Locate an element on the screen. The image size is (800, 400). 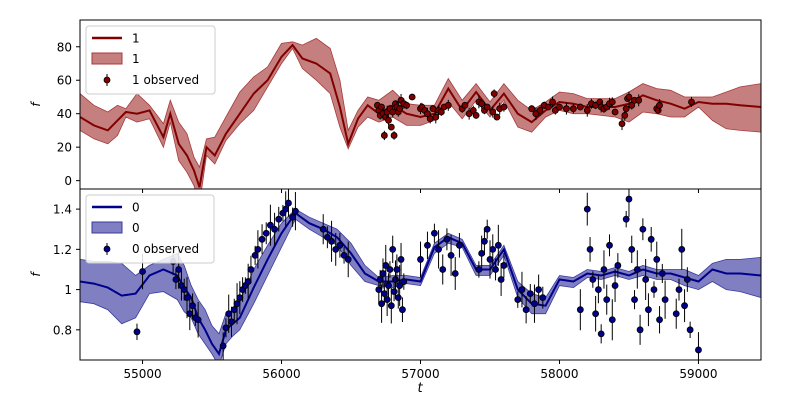
bottom-y-tick-label: 1 is located at coordinates (68, 290).